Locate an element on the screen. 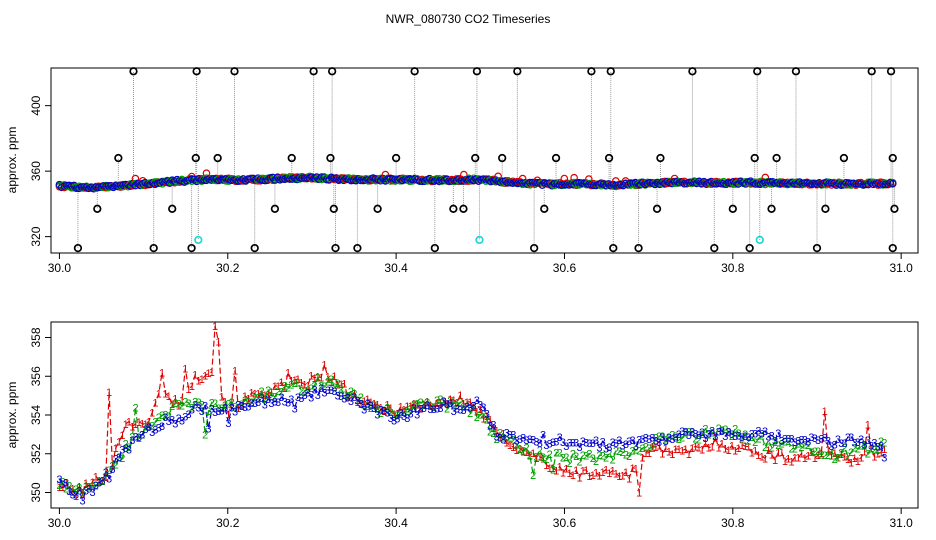  bottom-y-tick-label: 350 is located at coordinates (36, 492).